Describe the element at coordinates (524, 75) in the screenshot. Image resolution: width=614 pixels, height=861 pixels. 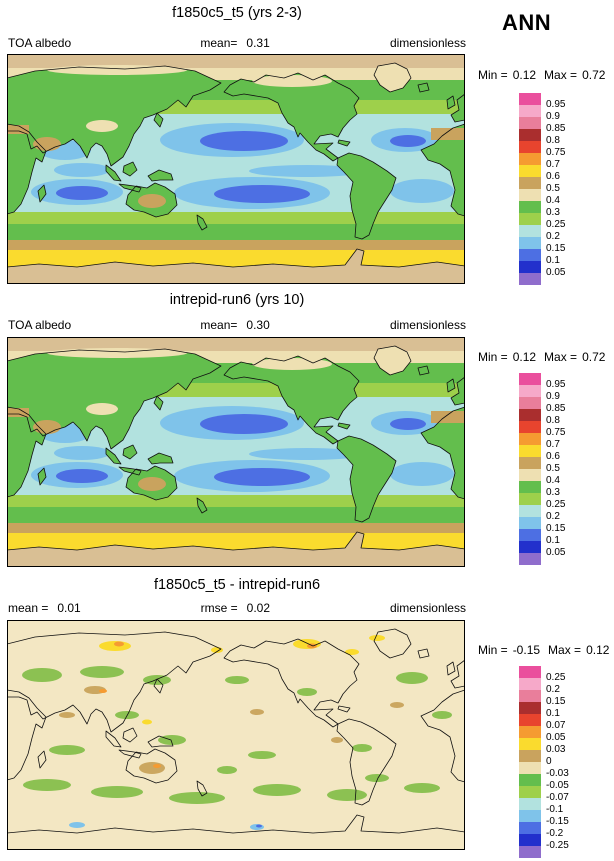
I see `min-value: 0.12` at that location.